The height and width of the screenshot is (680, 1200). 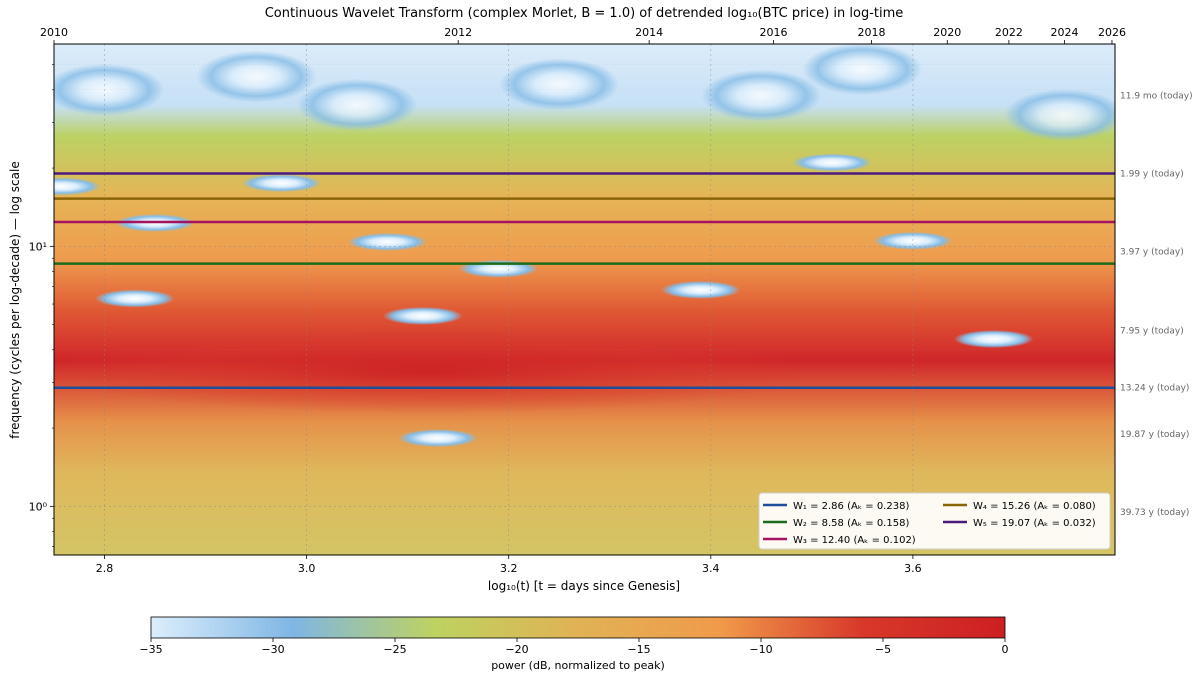 What do you see at coordinates (851, 523) in the screenshot?
I see `legend-label-W₂: W₂ = 8.58 (Aₖ = 0.158)` at bounding box center [851, 523].